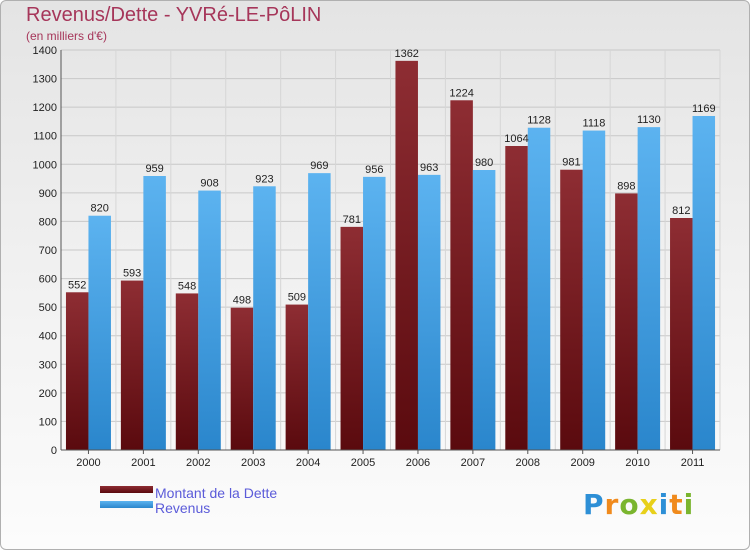 This screenshot has width=750, height=550. Describe the element at coordinates (473, 463) in the screenshot. I see `x-tick-label: 2007` at that location.